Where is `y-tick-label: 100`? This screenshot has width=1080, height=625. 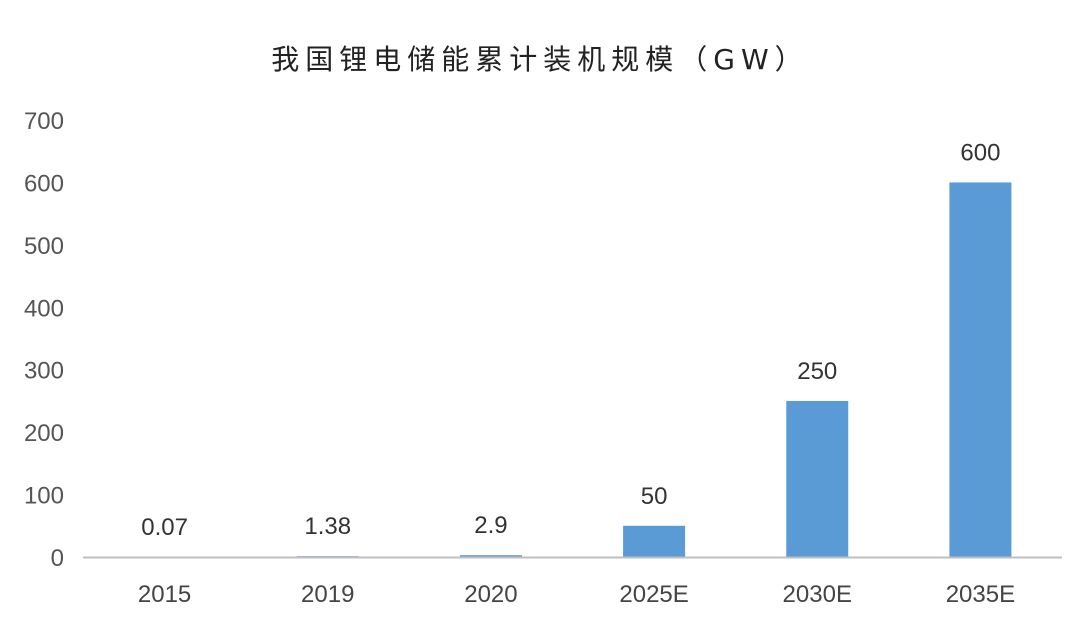 y-tick-label: 100 is located at coordinates (44, 496).